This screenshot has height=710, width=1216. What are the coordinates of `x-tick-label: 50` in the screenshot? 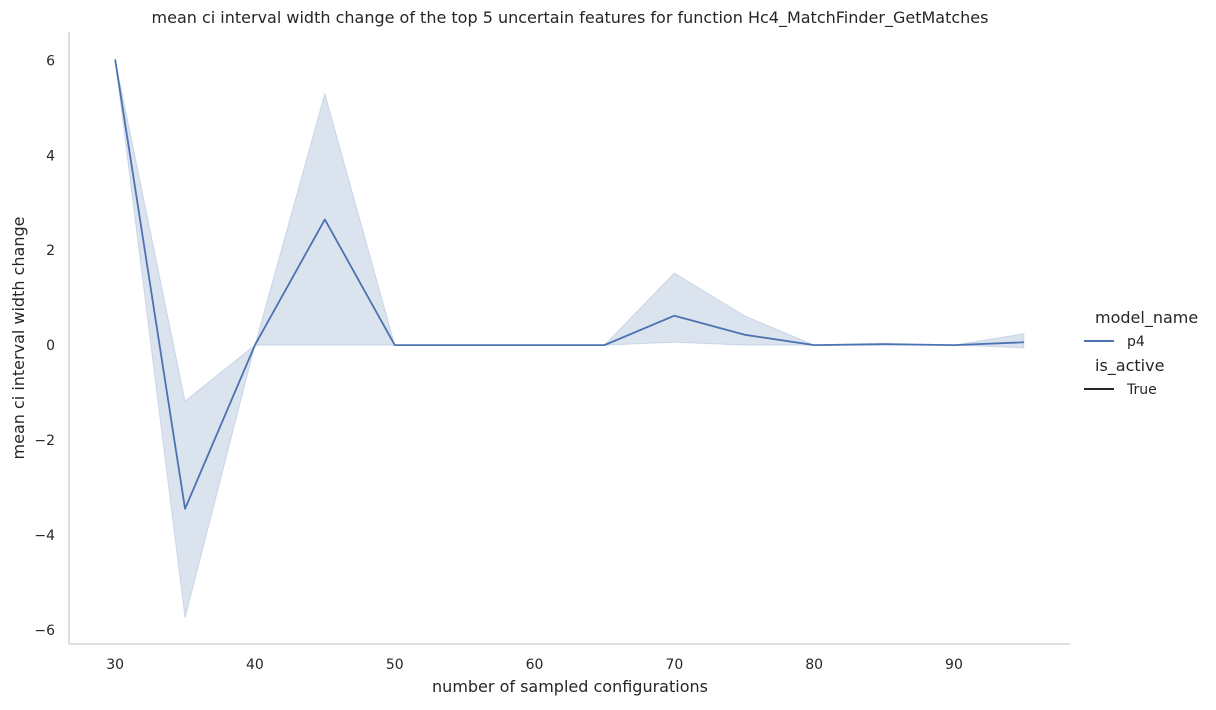 It's located at (395, 665).